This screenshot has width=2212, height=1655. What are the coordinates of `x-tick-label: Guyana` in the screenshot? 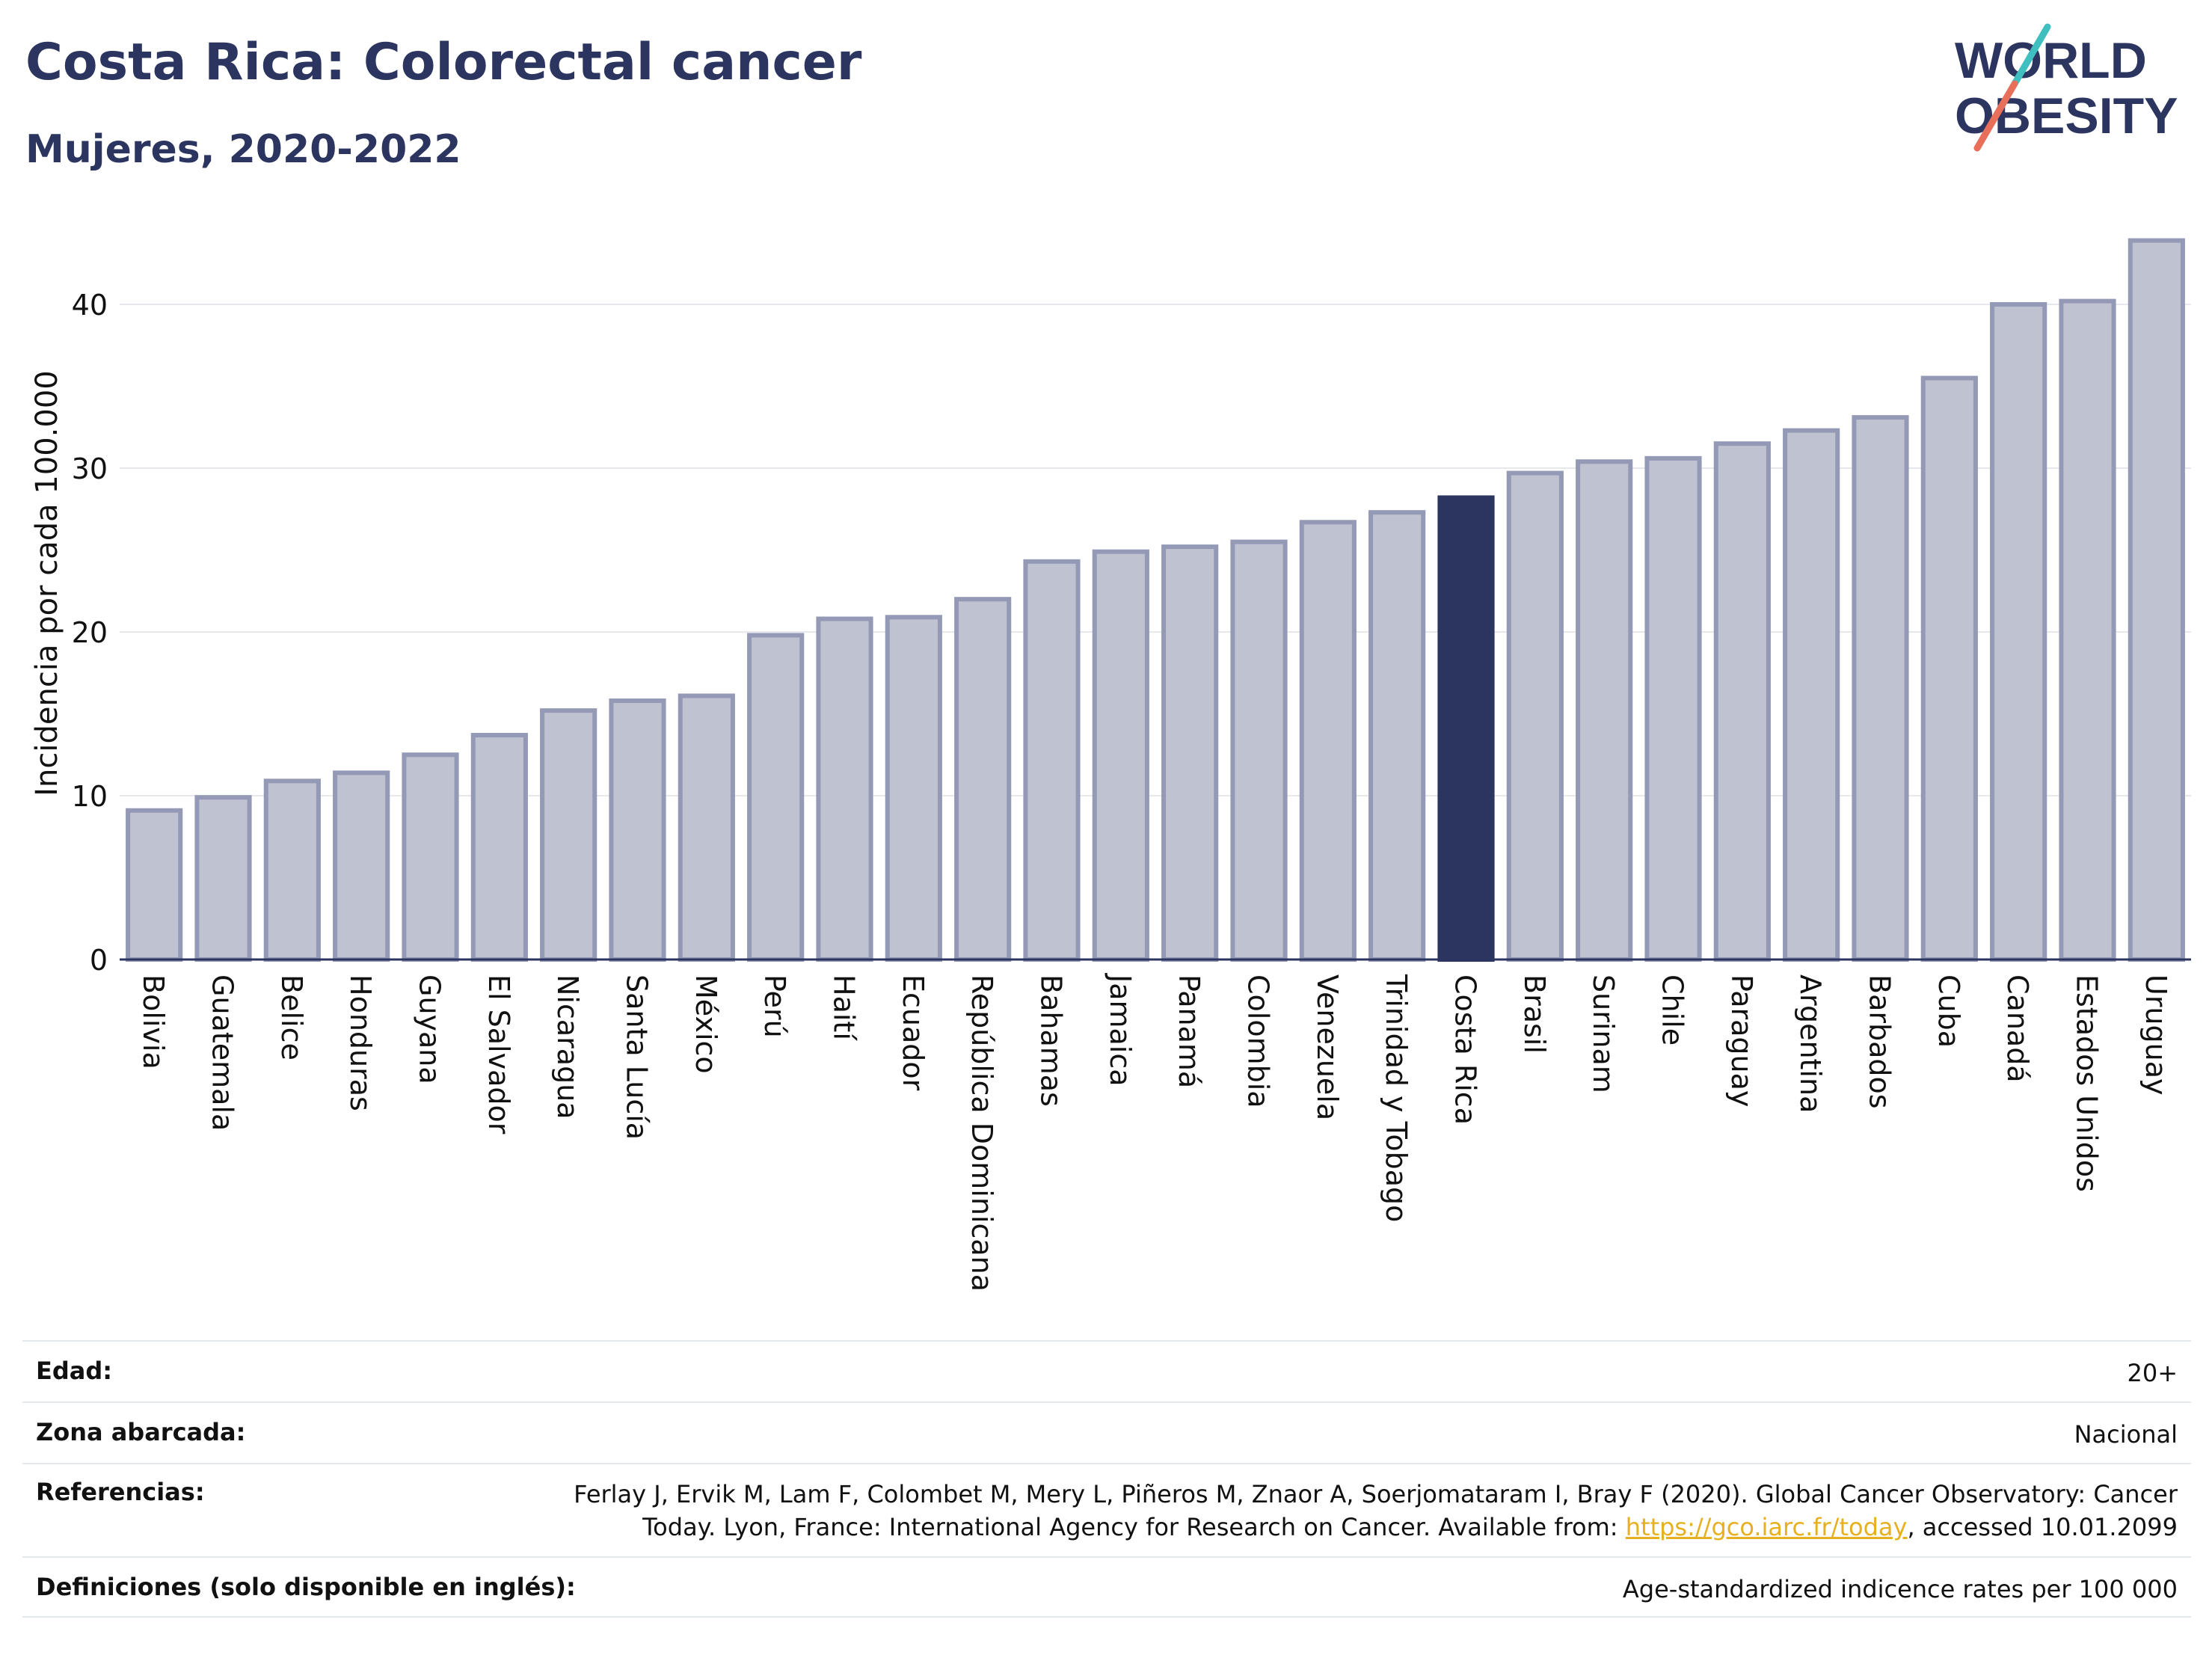 It's located at (430, 1029).